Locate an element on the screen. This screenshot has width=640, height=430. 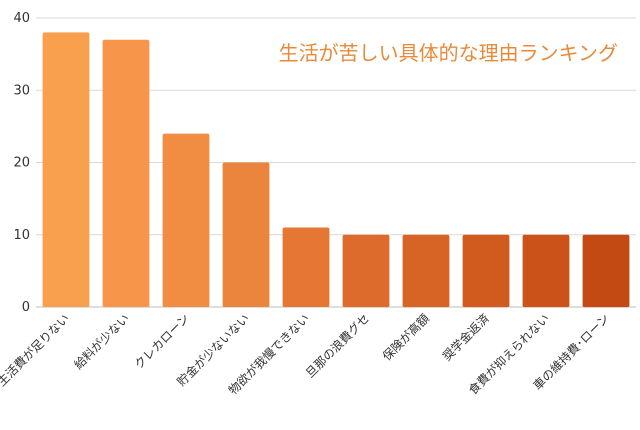
chart-title: 生活が苦しい具体的な理由ランキング is located at coordinates (448, 53).